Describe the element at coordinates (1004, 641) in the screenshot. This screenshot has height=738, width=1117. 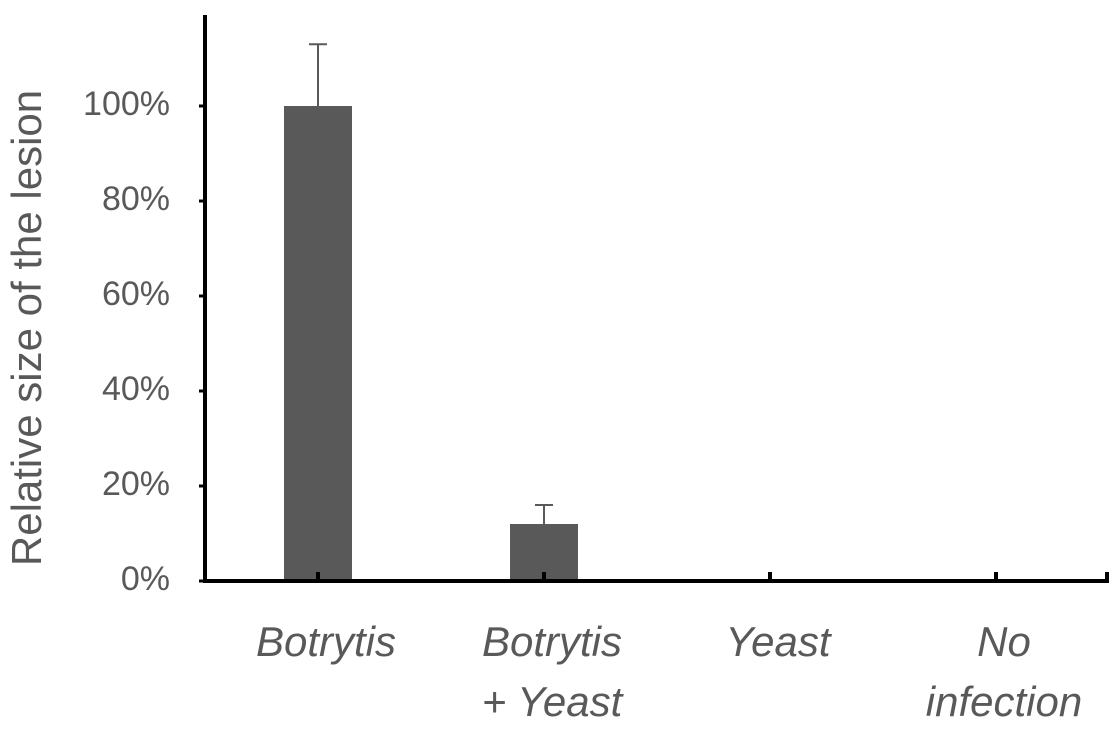
I see `x-tick-label: No` at that location.